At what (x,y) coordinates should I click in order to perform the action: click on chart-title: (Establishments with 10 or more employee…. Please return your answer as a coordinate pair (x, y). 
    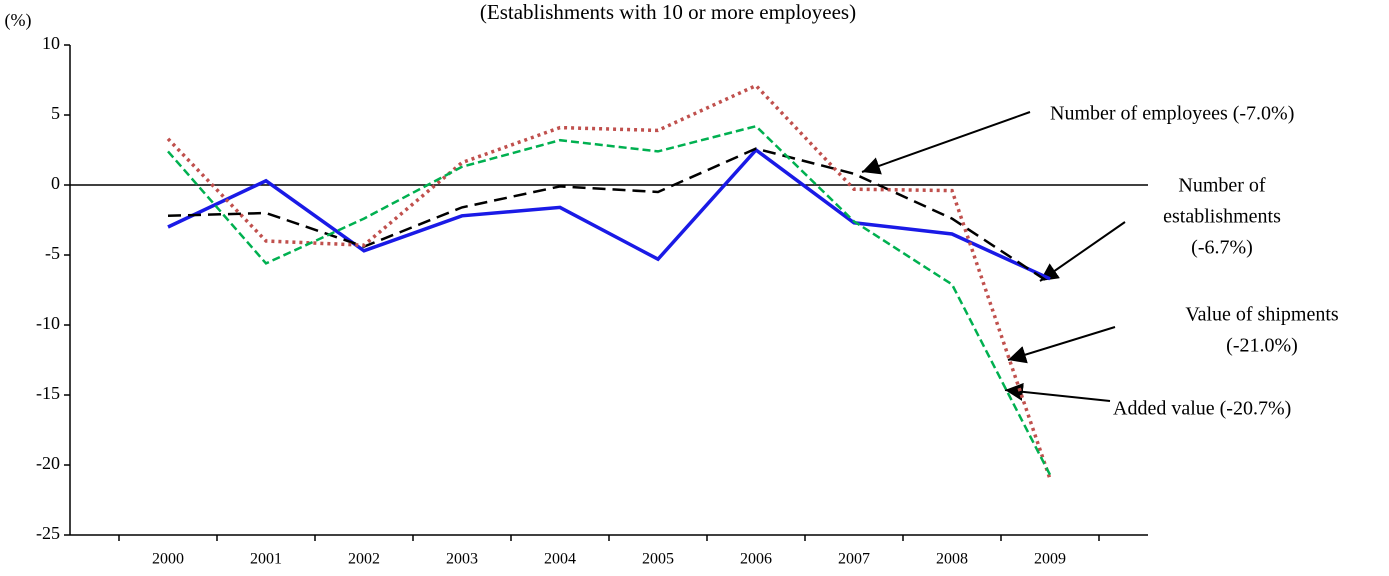
    Looking at the image, I should click on (668, 12).